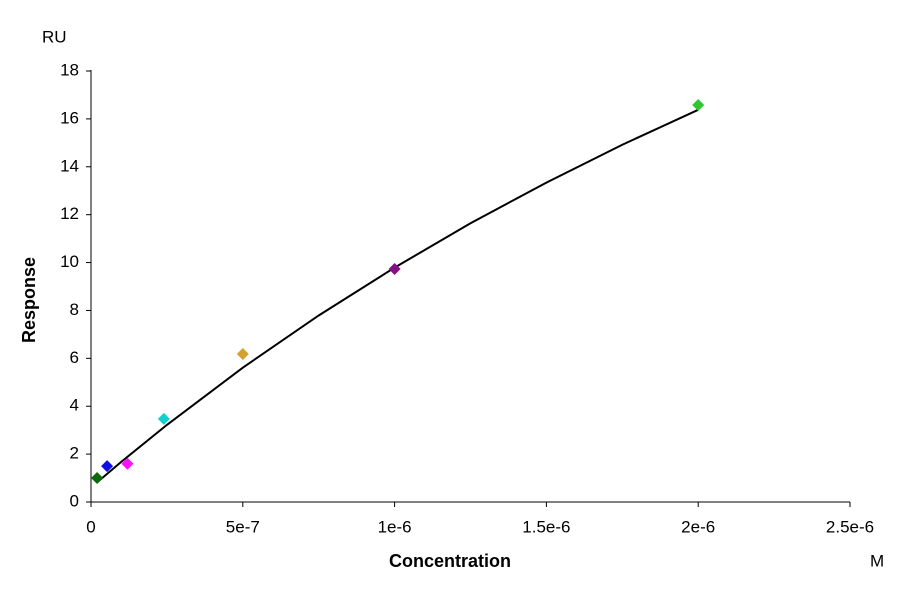 This screenshot has width=900, height=600. What do you see at coordinates (54, 36) in the screenshot?
I see `y-unit: RU` at bounding box center [54, 36].